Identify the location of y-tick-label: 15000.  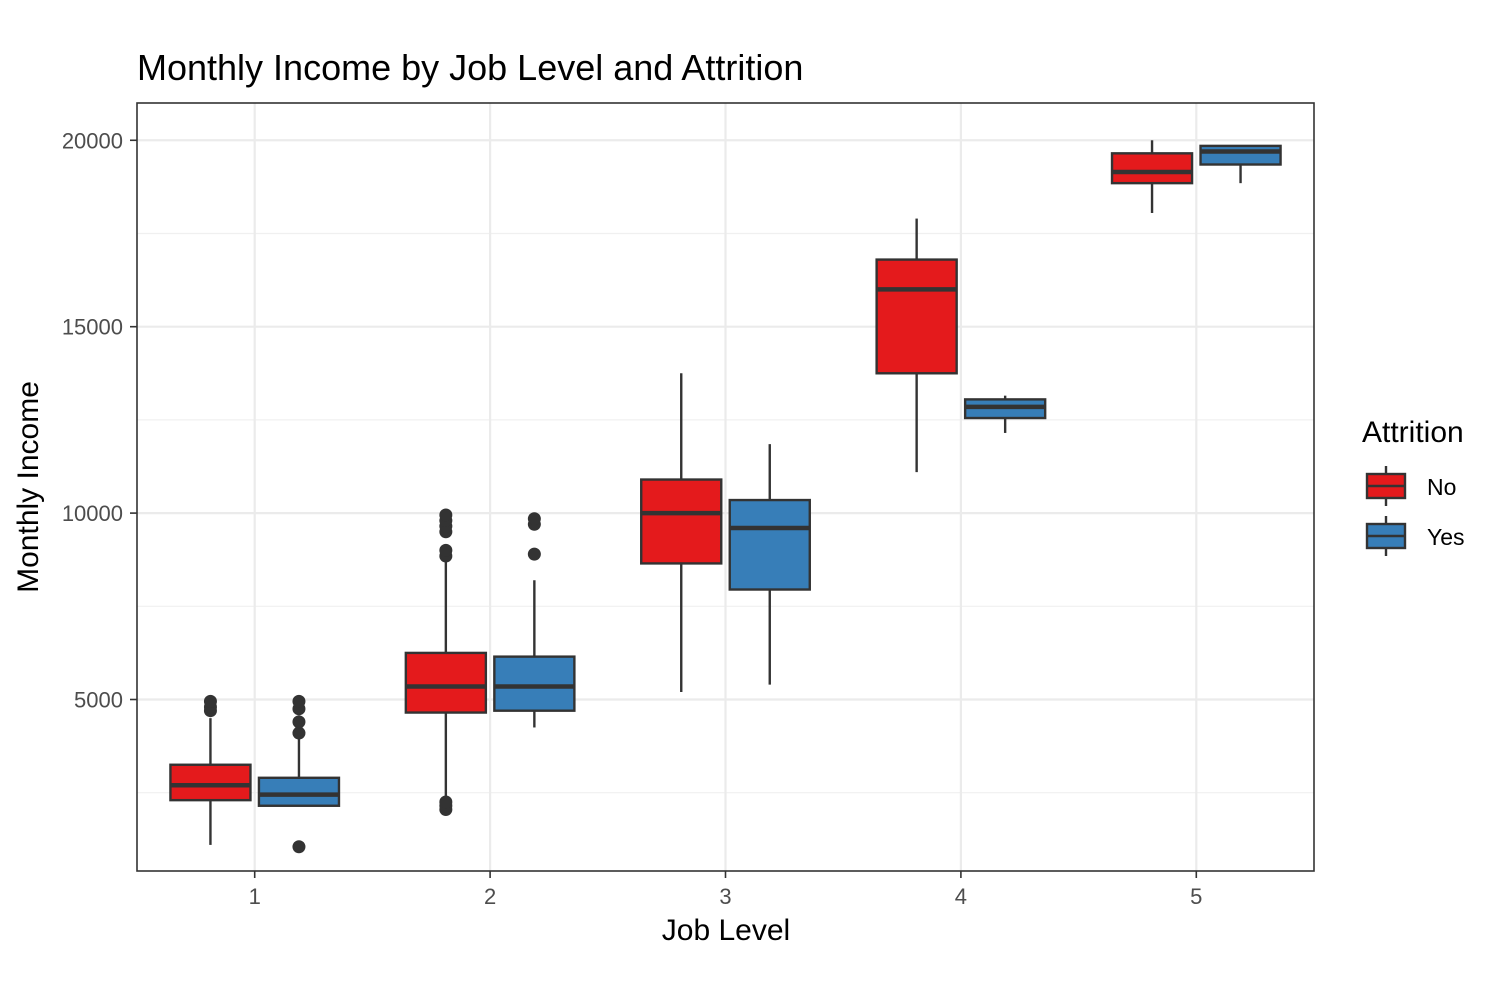
(92, 327).